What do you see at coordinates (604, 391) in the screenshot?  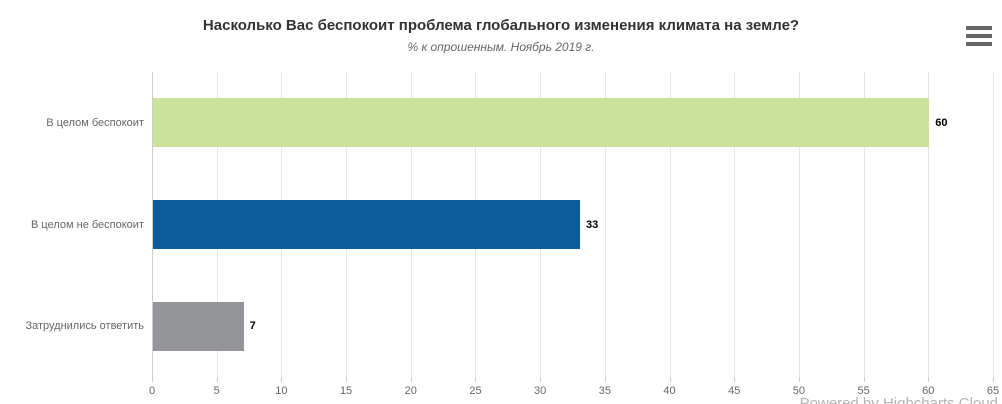 I see `x-tick-label: 35` at bounding box center [604, 391].